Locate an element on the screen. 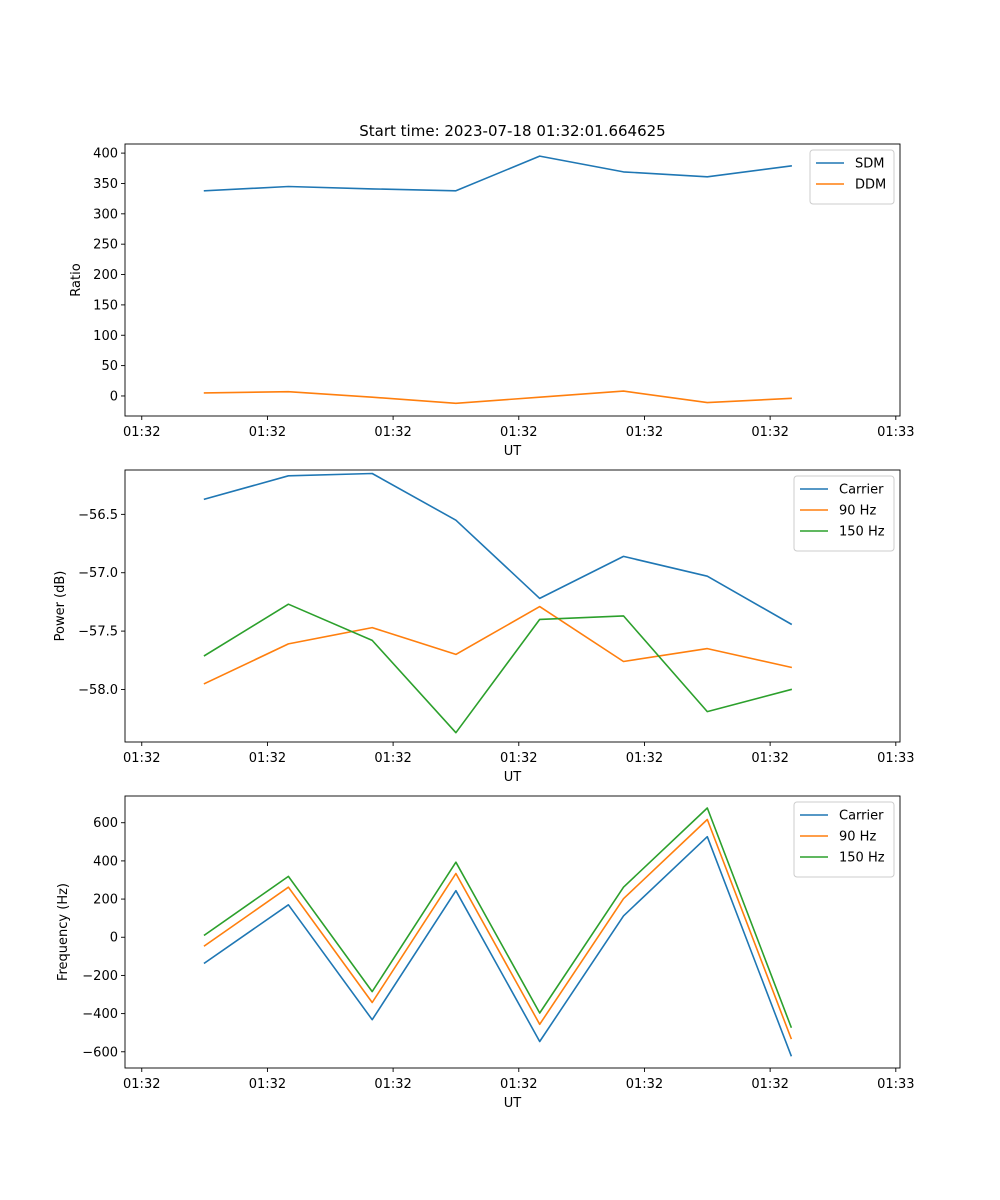  frequency-y-tick-label: 0 is located at coordinates (114, 938).